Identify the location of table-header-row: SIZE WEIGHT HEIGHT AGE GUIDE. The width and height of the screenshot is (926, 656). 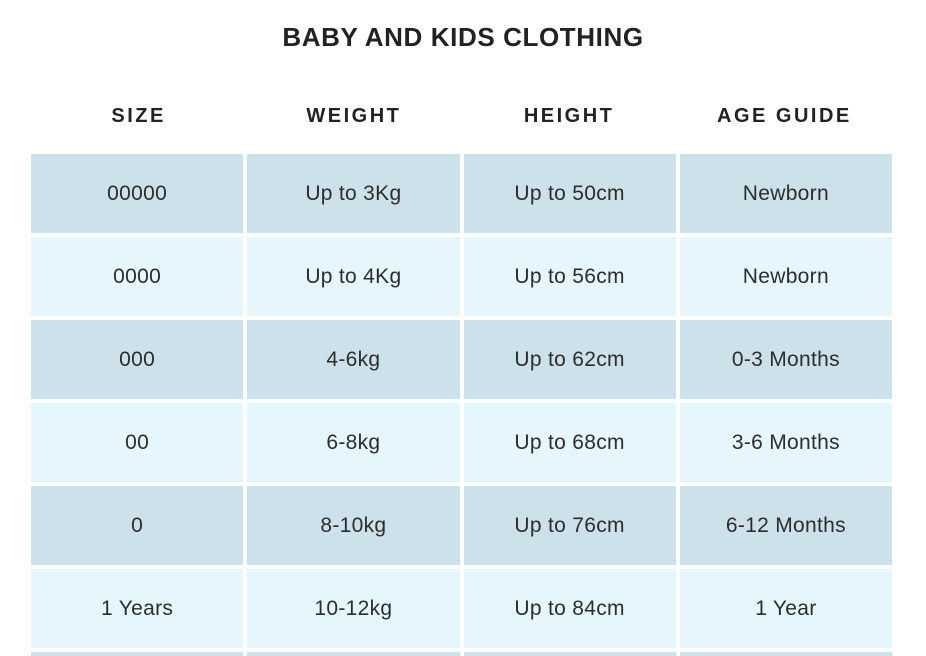
(461, 116).